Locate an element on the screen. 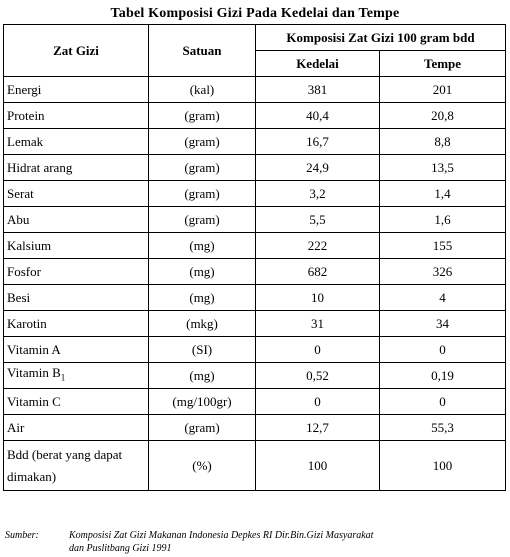  table-row: Kalsium (mg) 222 155 is located at coordinates (255, 245).